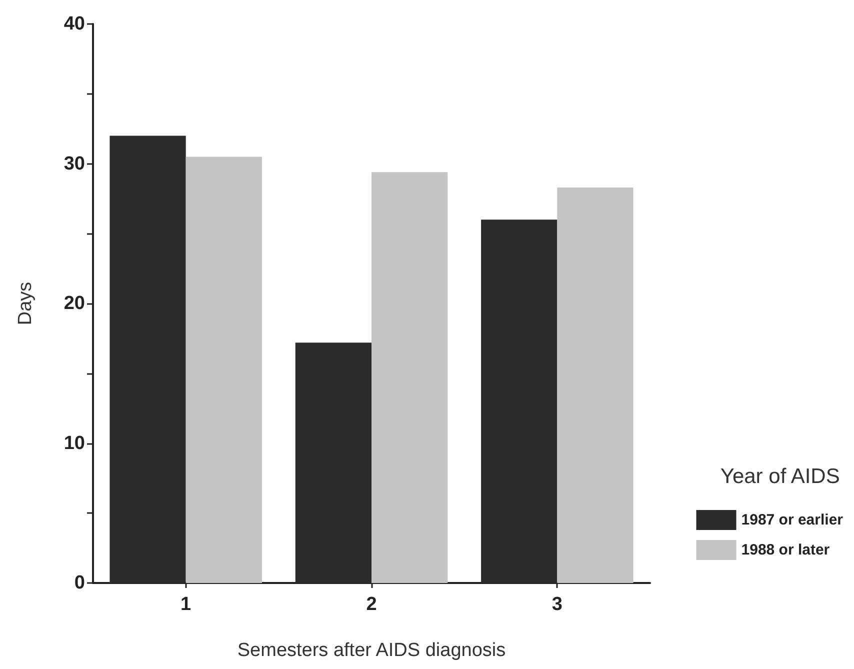  What do you see at coordinates (74, 303) in the screenshot?
I see `y-tick-label: 20` at bounding box center [74, 303].